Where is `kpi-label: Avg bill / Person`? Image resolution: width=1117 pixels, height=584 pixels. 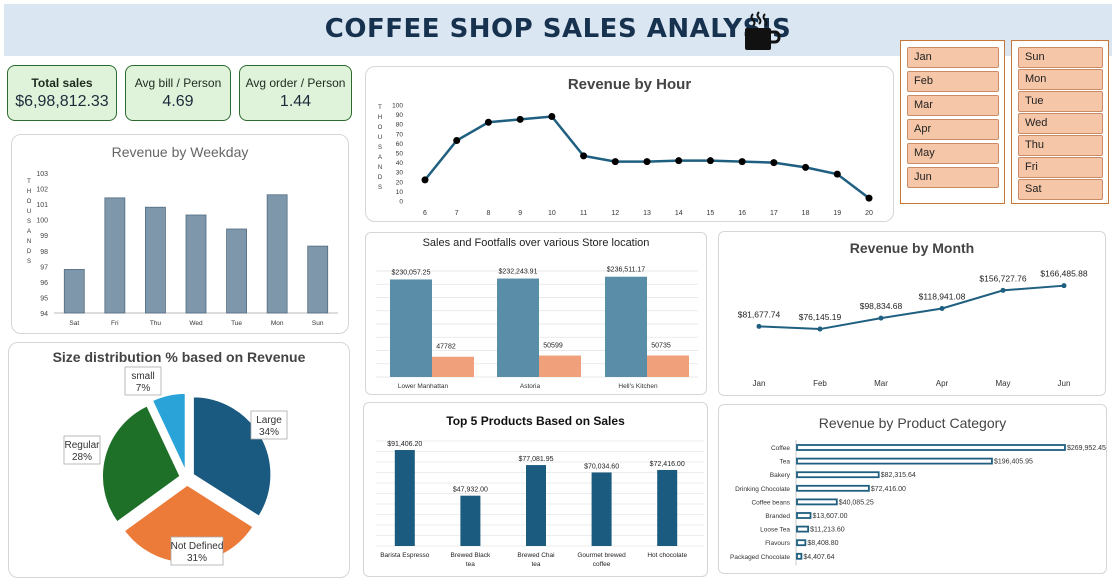
kpi-label: Avg bill / Person is located at coordinates (178, 83).